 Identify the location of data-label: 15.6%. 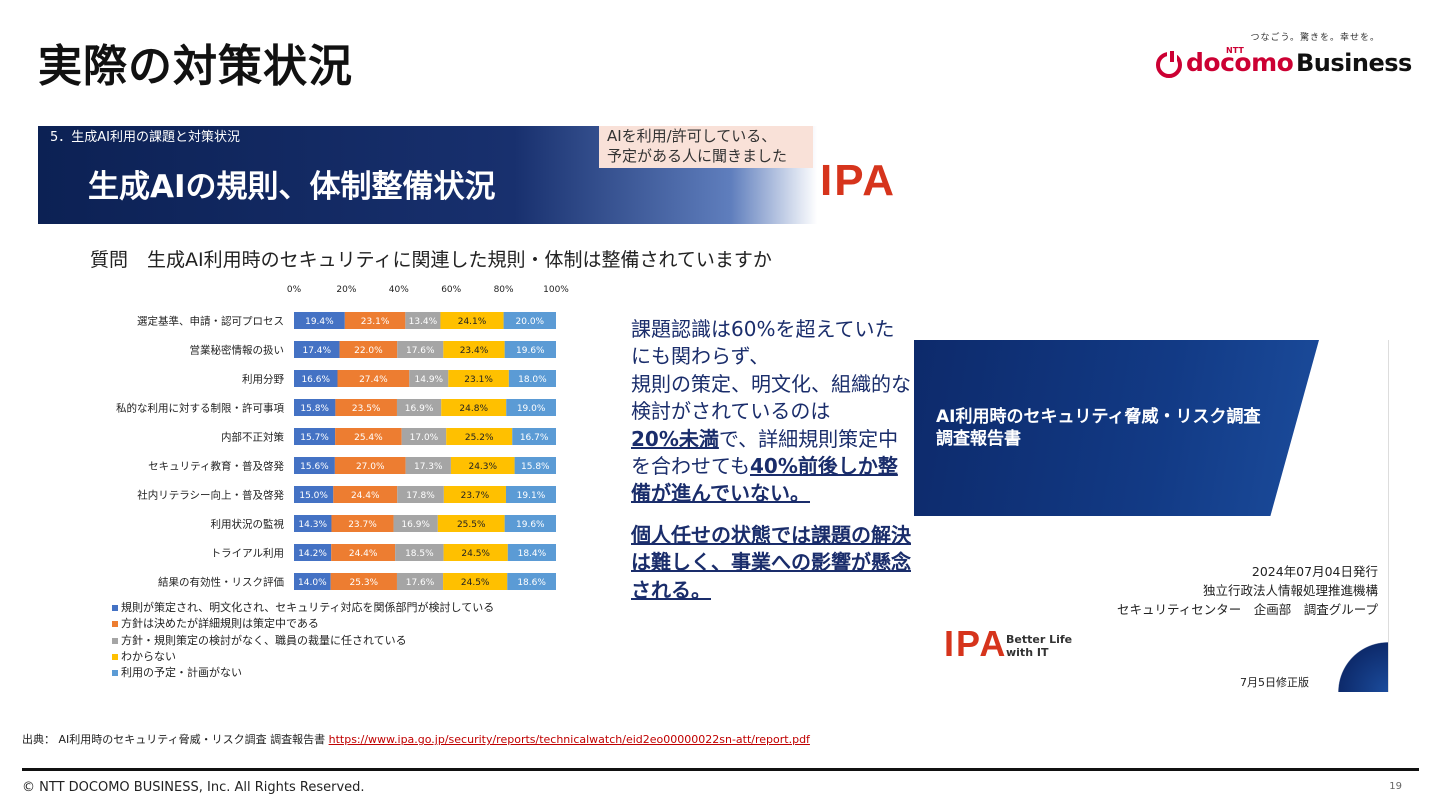
(314, 467).